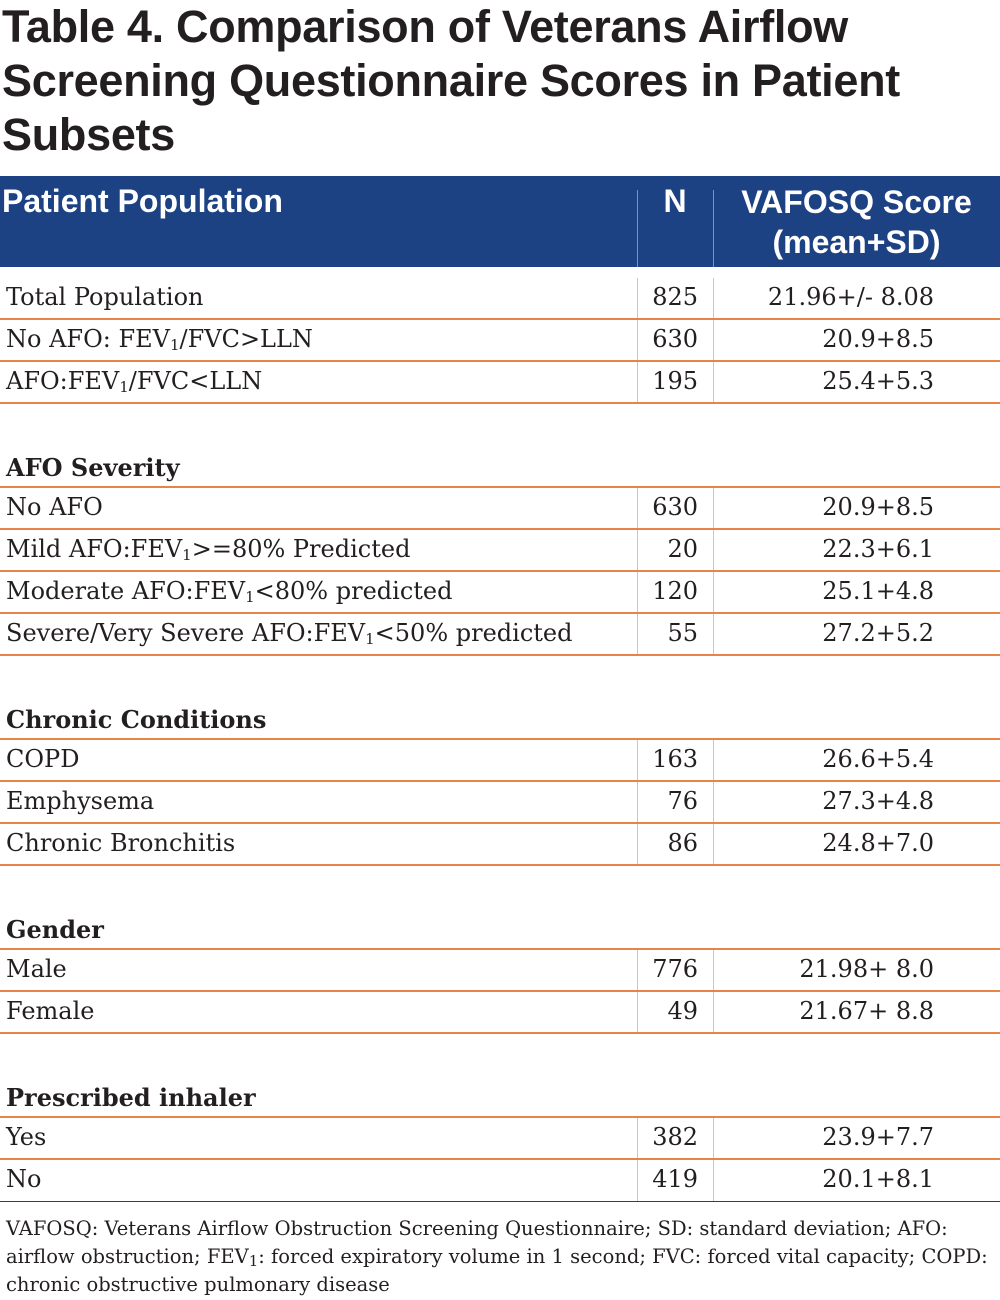  What do you see at coordinates (682, 1011) in the screenshot?
I see `row-n: 49` at bounding box center [682, 1011].